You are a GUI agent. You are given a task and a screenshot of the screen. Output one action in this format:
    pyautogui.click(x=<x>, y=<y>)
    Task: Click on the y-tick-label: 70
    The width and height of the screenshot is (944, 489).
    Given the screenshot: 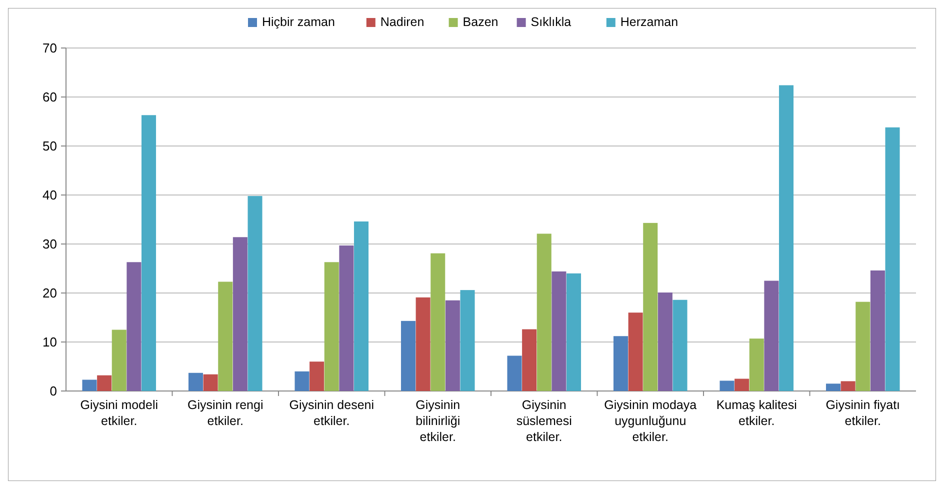 What is the action you would take?
    pyautogui.click(x=49, y=48)
    